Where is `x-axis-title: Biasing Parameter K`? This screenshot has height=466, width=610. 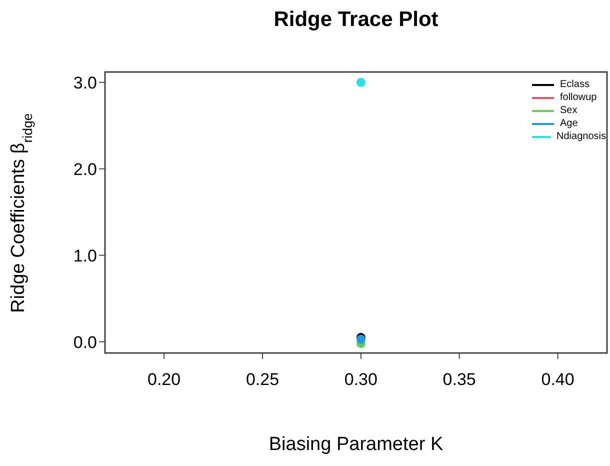 x-axis-title: Biasing Parameter K is located at coordinates (356, 444).